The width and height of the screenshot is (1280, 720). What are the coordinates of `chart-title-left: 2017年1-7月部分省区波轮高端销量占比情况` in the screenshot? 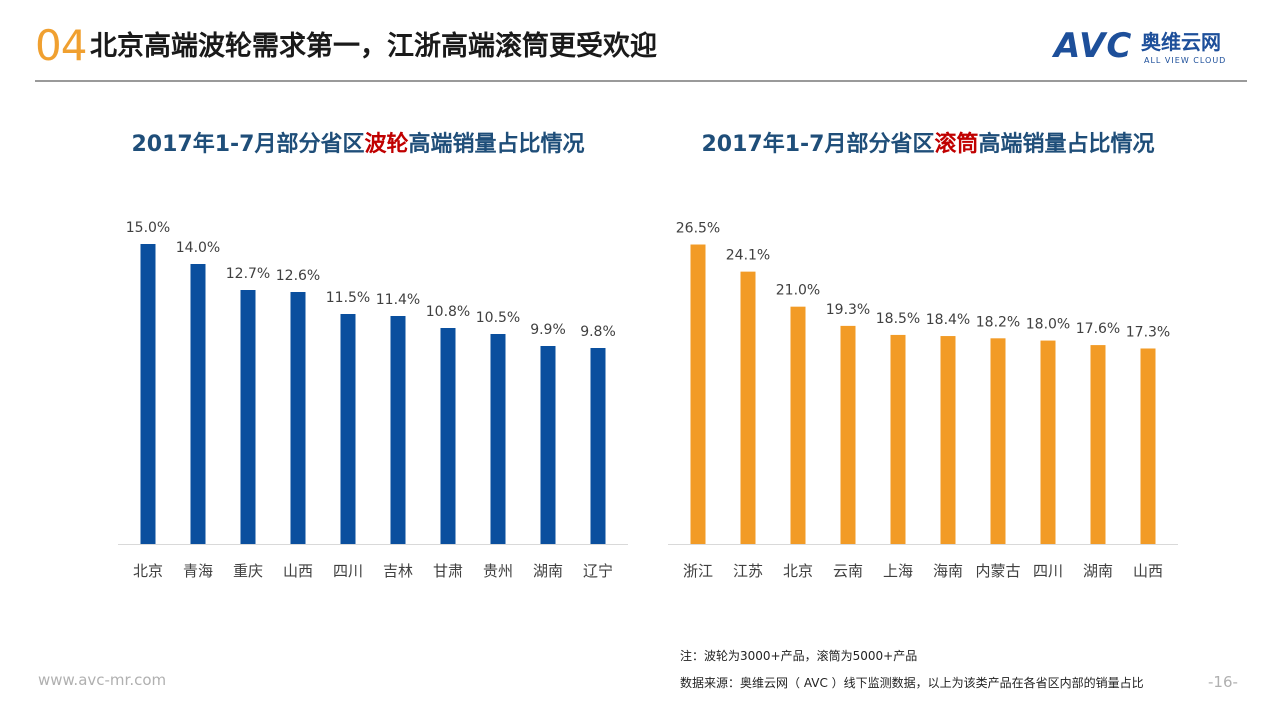 It's located at (358, 145).